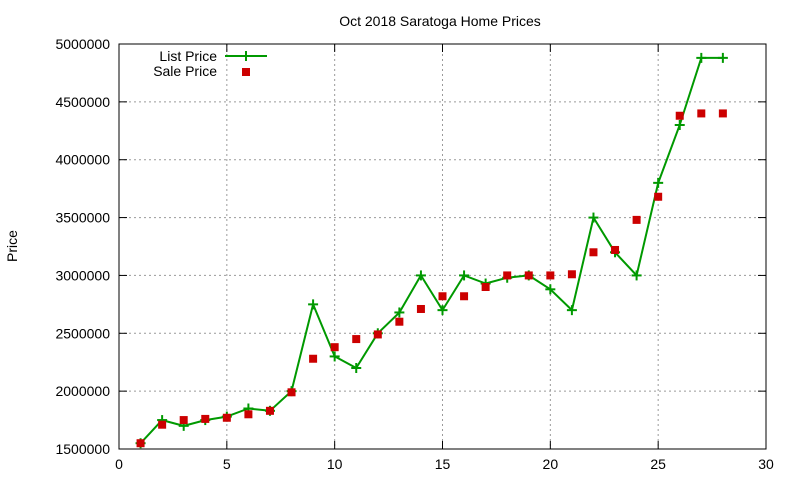 This screenshot has height=480, width=800. Describe the element at coordinates (335, 464) in the screenshot. I see `x-tick-label: 10` at that location.